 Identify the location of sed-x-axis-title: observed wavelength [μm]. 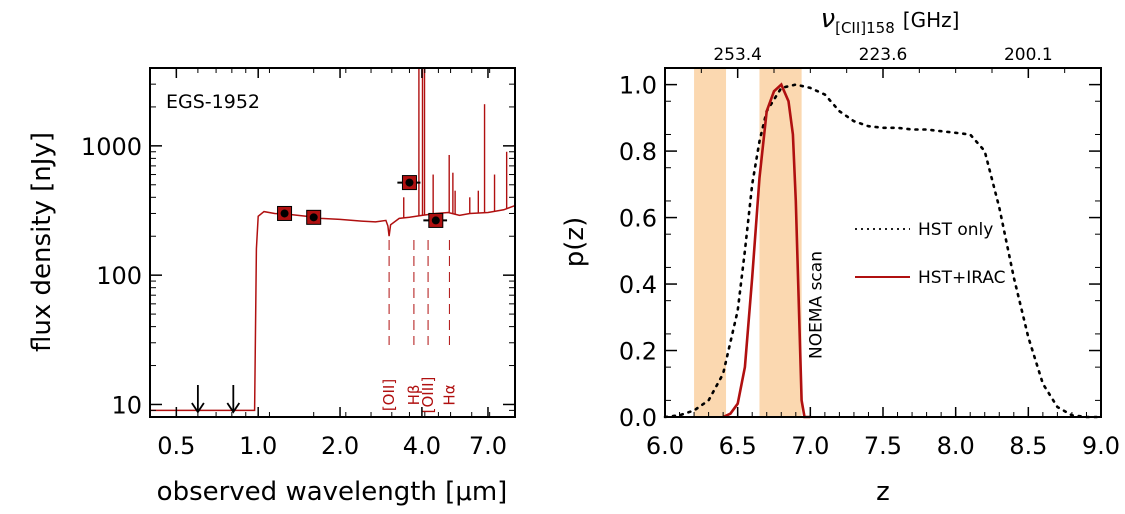
(332, 492).